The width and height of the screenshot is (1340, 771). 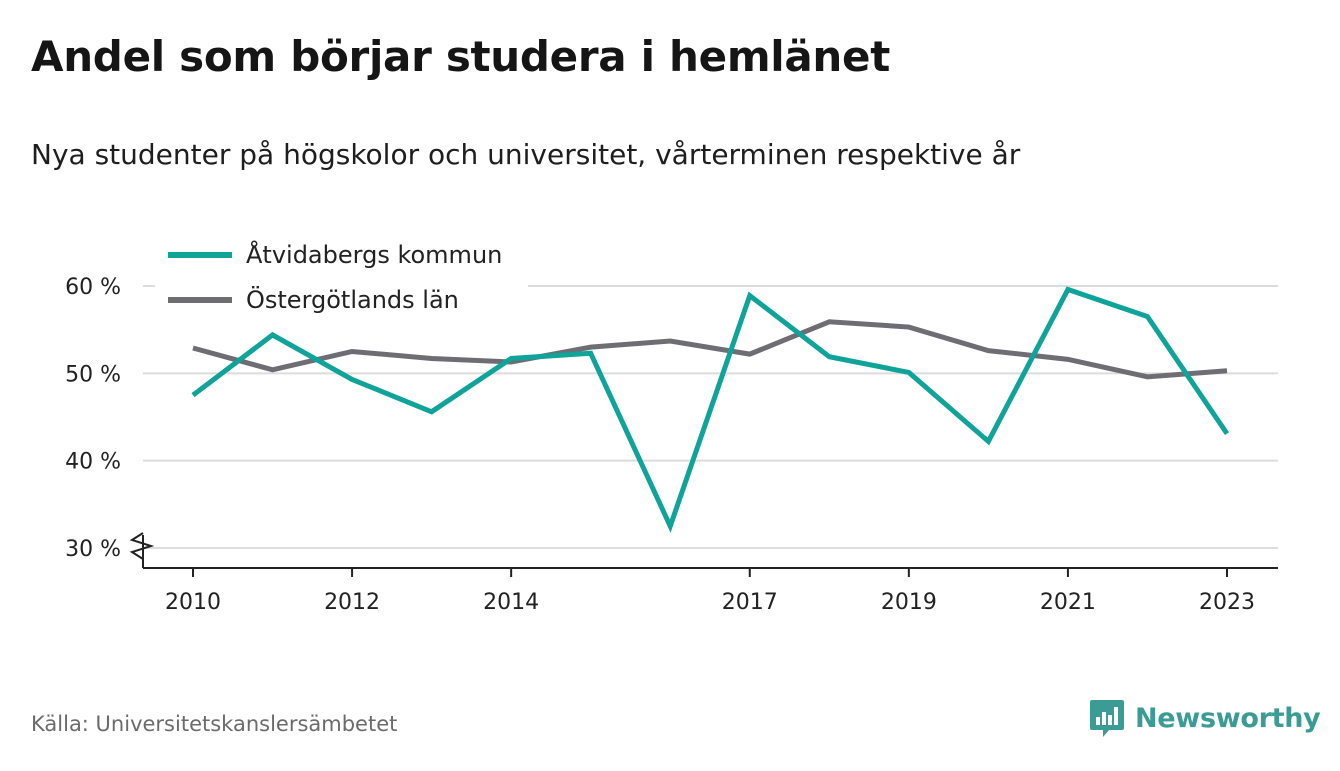 I want to click on x-tick-label: 2014, so click(x=511, y=602).